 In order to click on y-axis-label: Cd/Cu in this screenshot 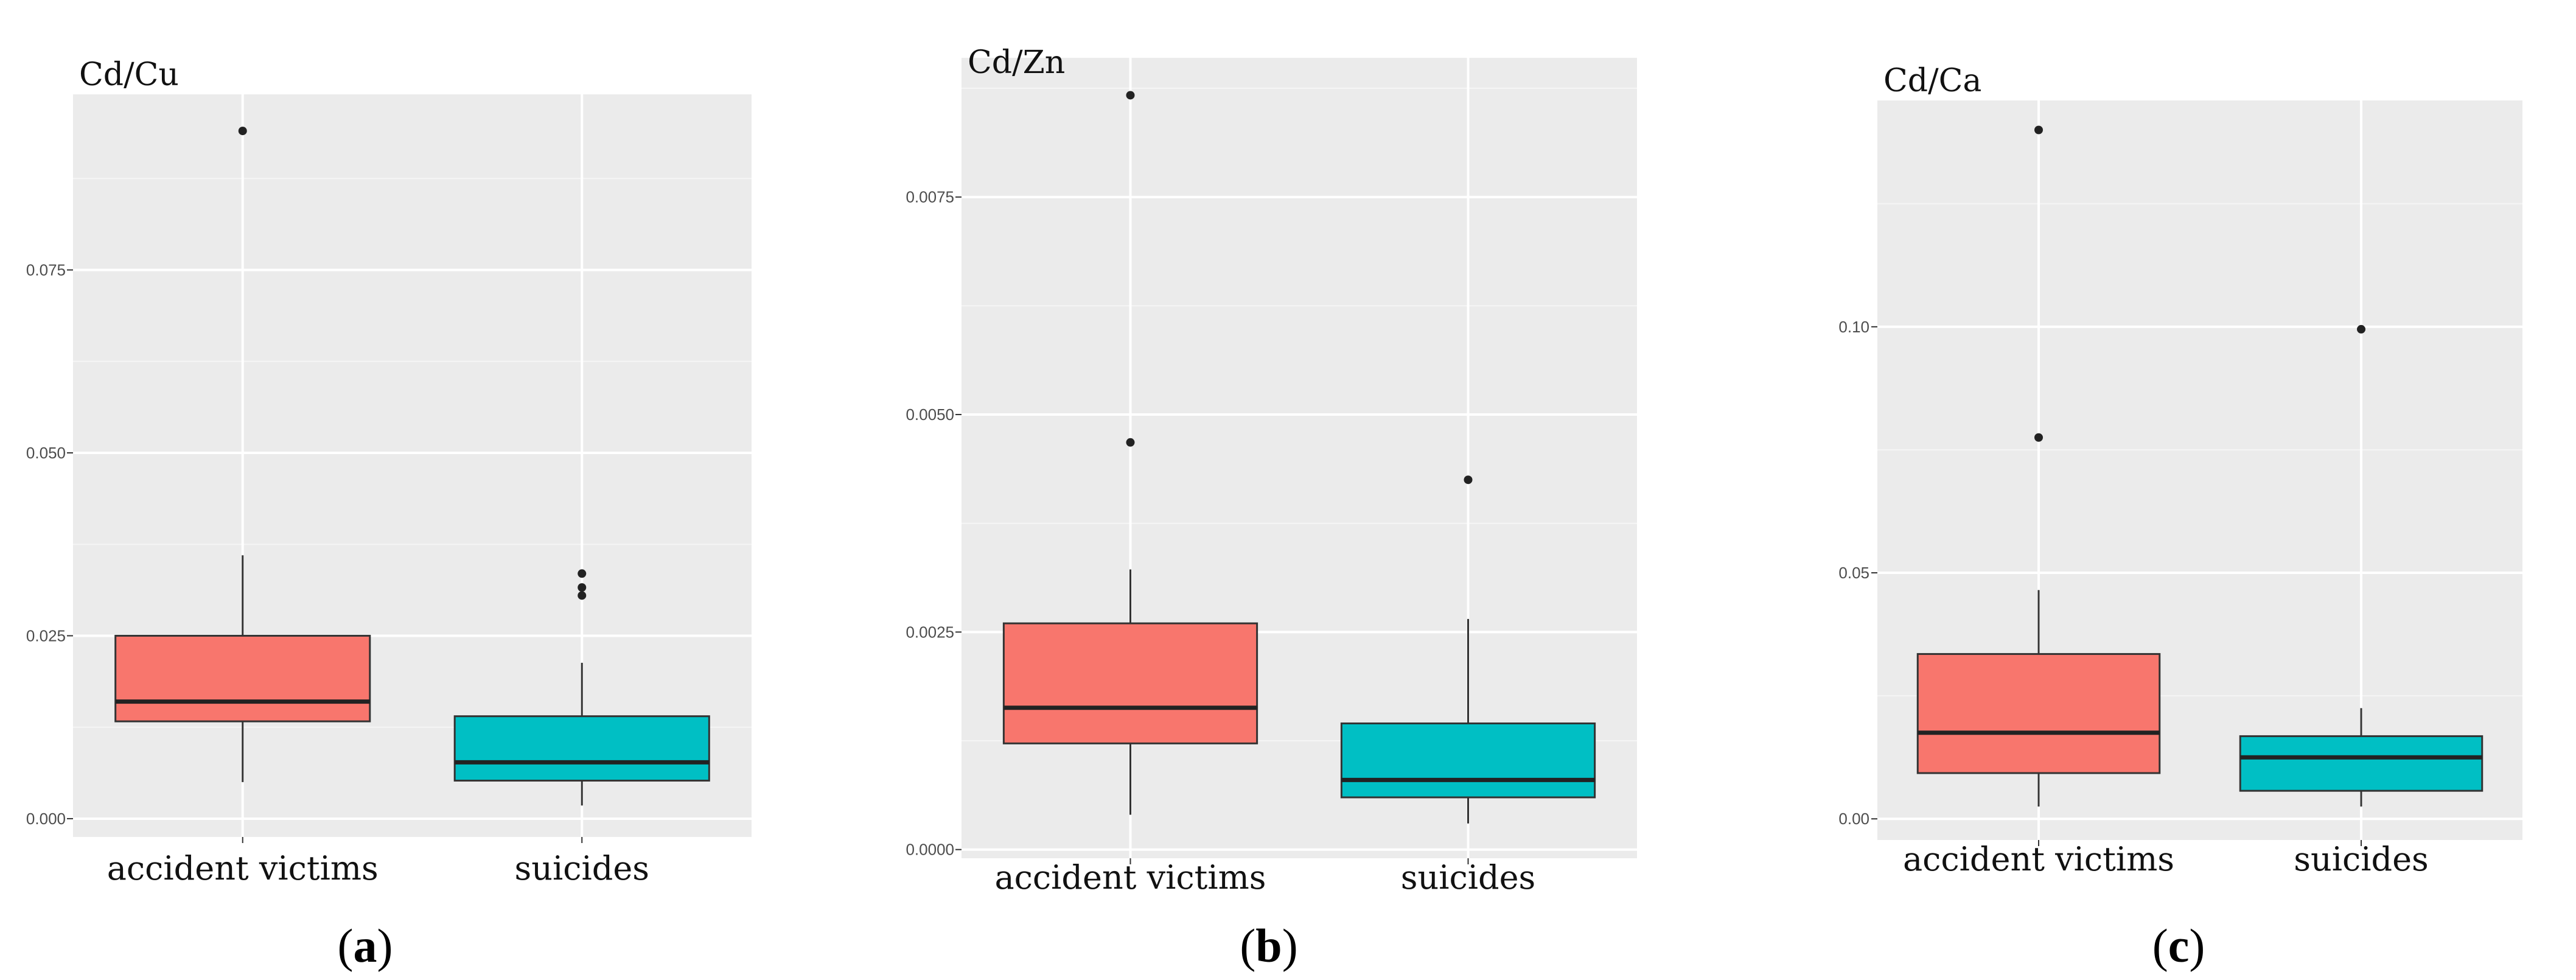, I will do `click(129, 75)`.